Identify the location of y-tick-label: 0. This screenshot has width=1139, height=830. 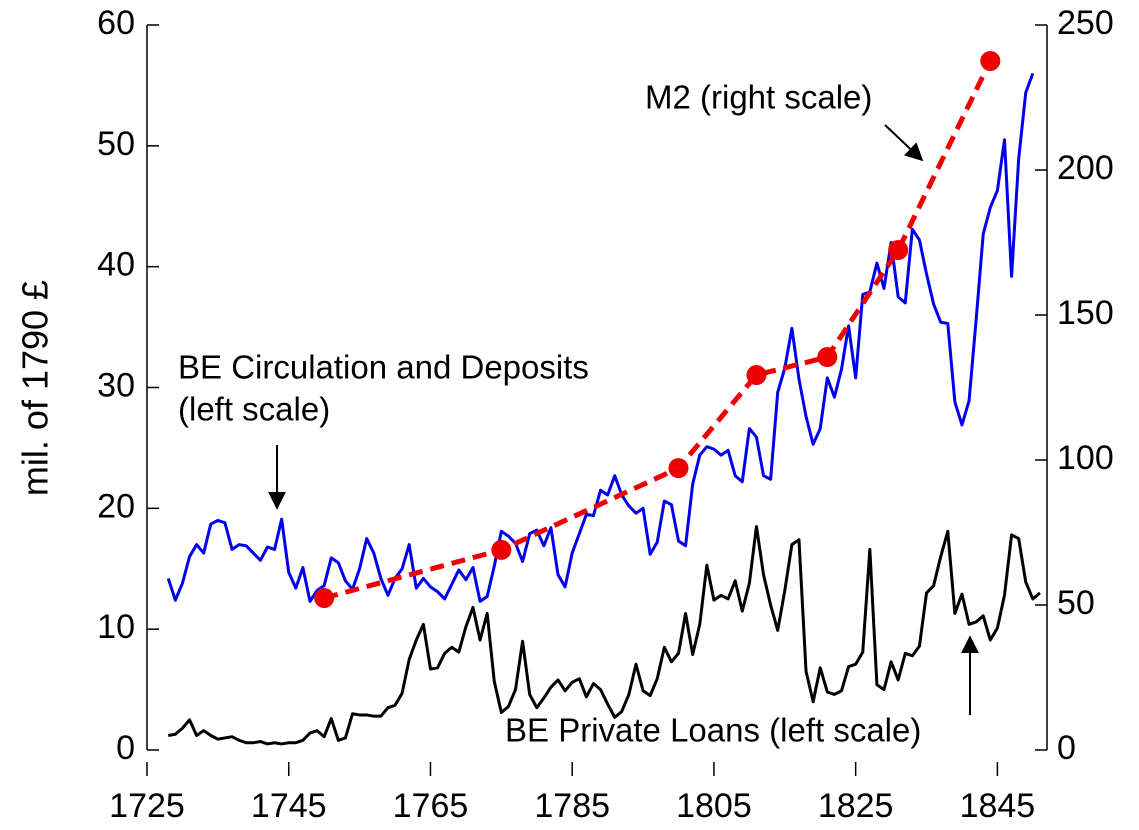
(125, 748).